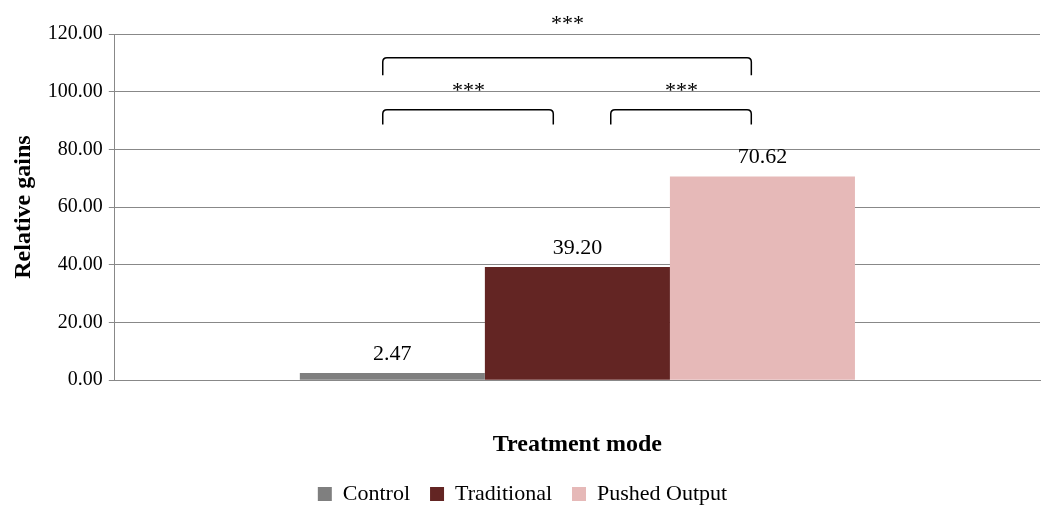 The width and height of the screenshot is (1058, 515). I want to click on legend-label: Traditional, so click(504, 492).